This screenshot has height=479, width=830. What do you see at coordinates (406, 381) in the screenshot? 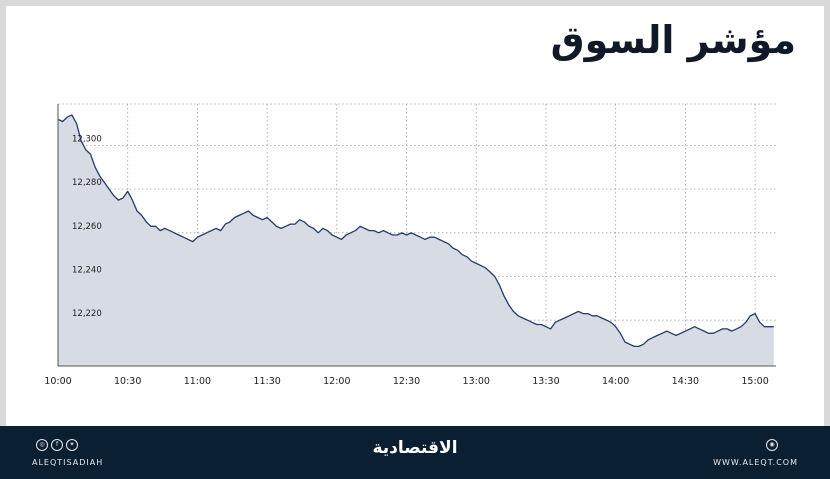
I see `x-tick-label: 12:30` at bounding box center [406, 381].